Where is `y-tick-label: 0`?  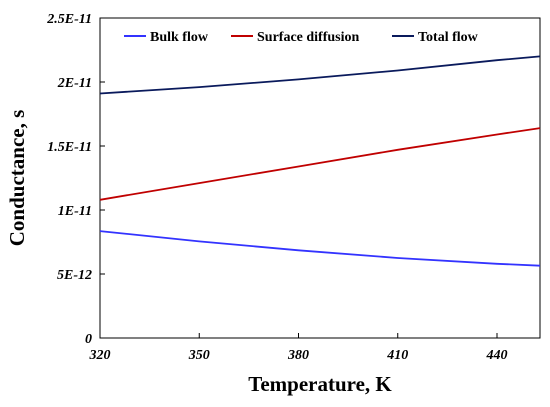
y-tick-label: 0 is located at coordinates (88, 339).